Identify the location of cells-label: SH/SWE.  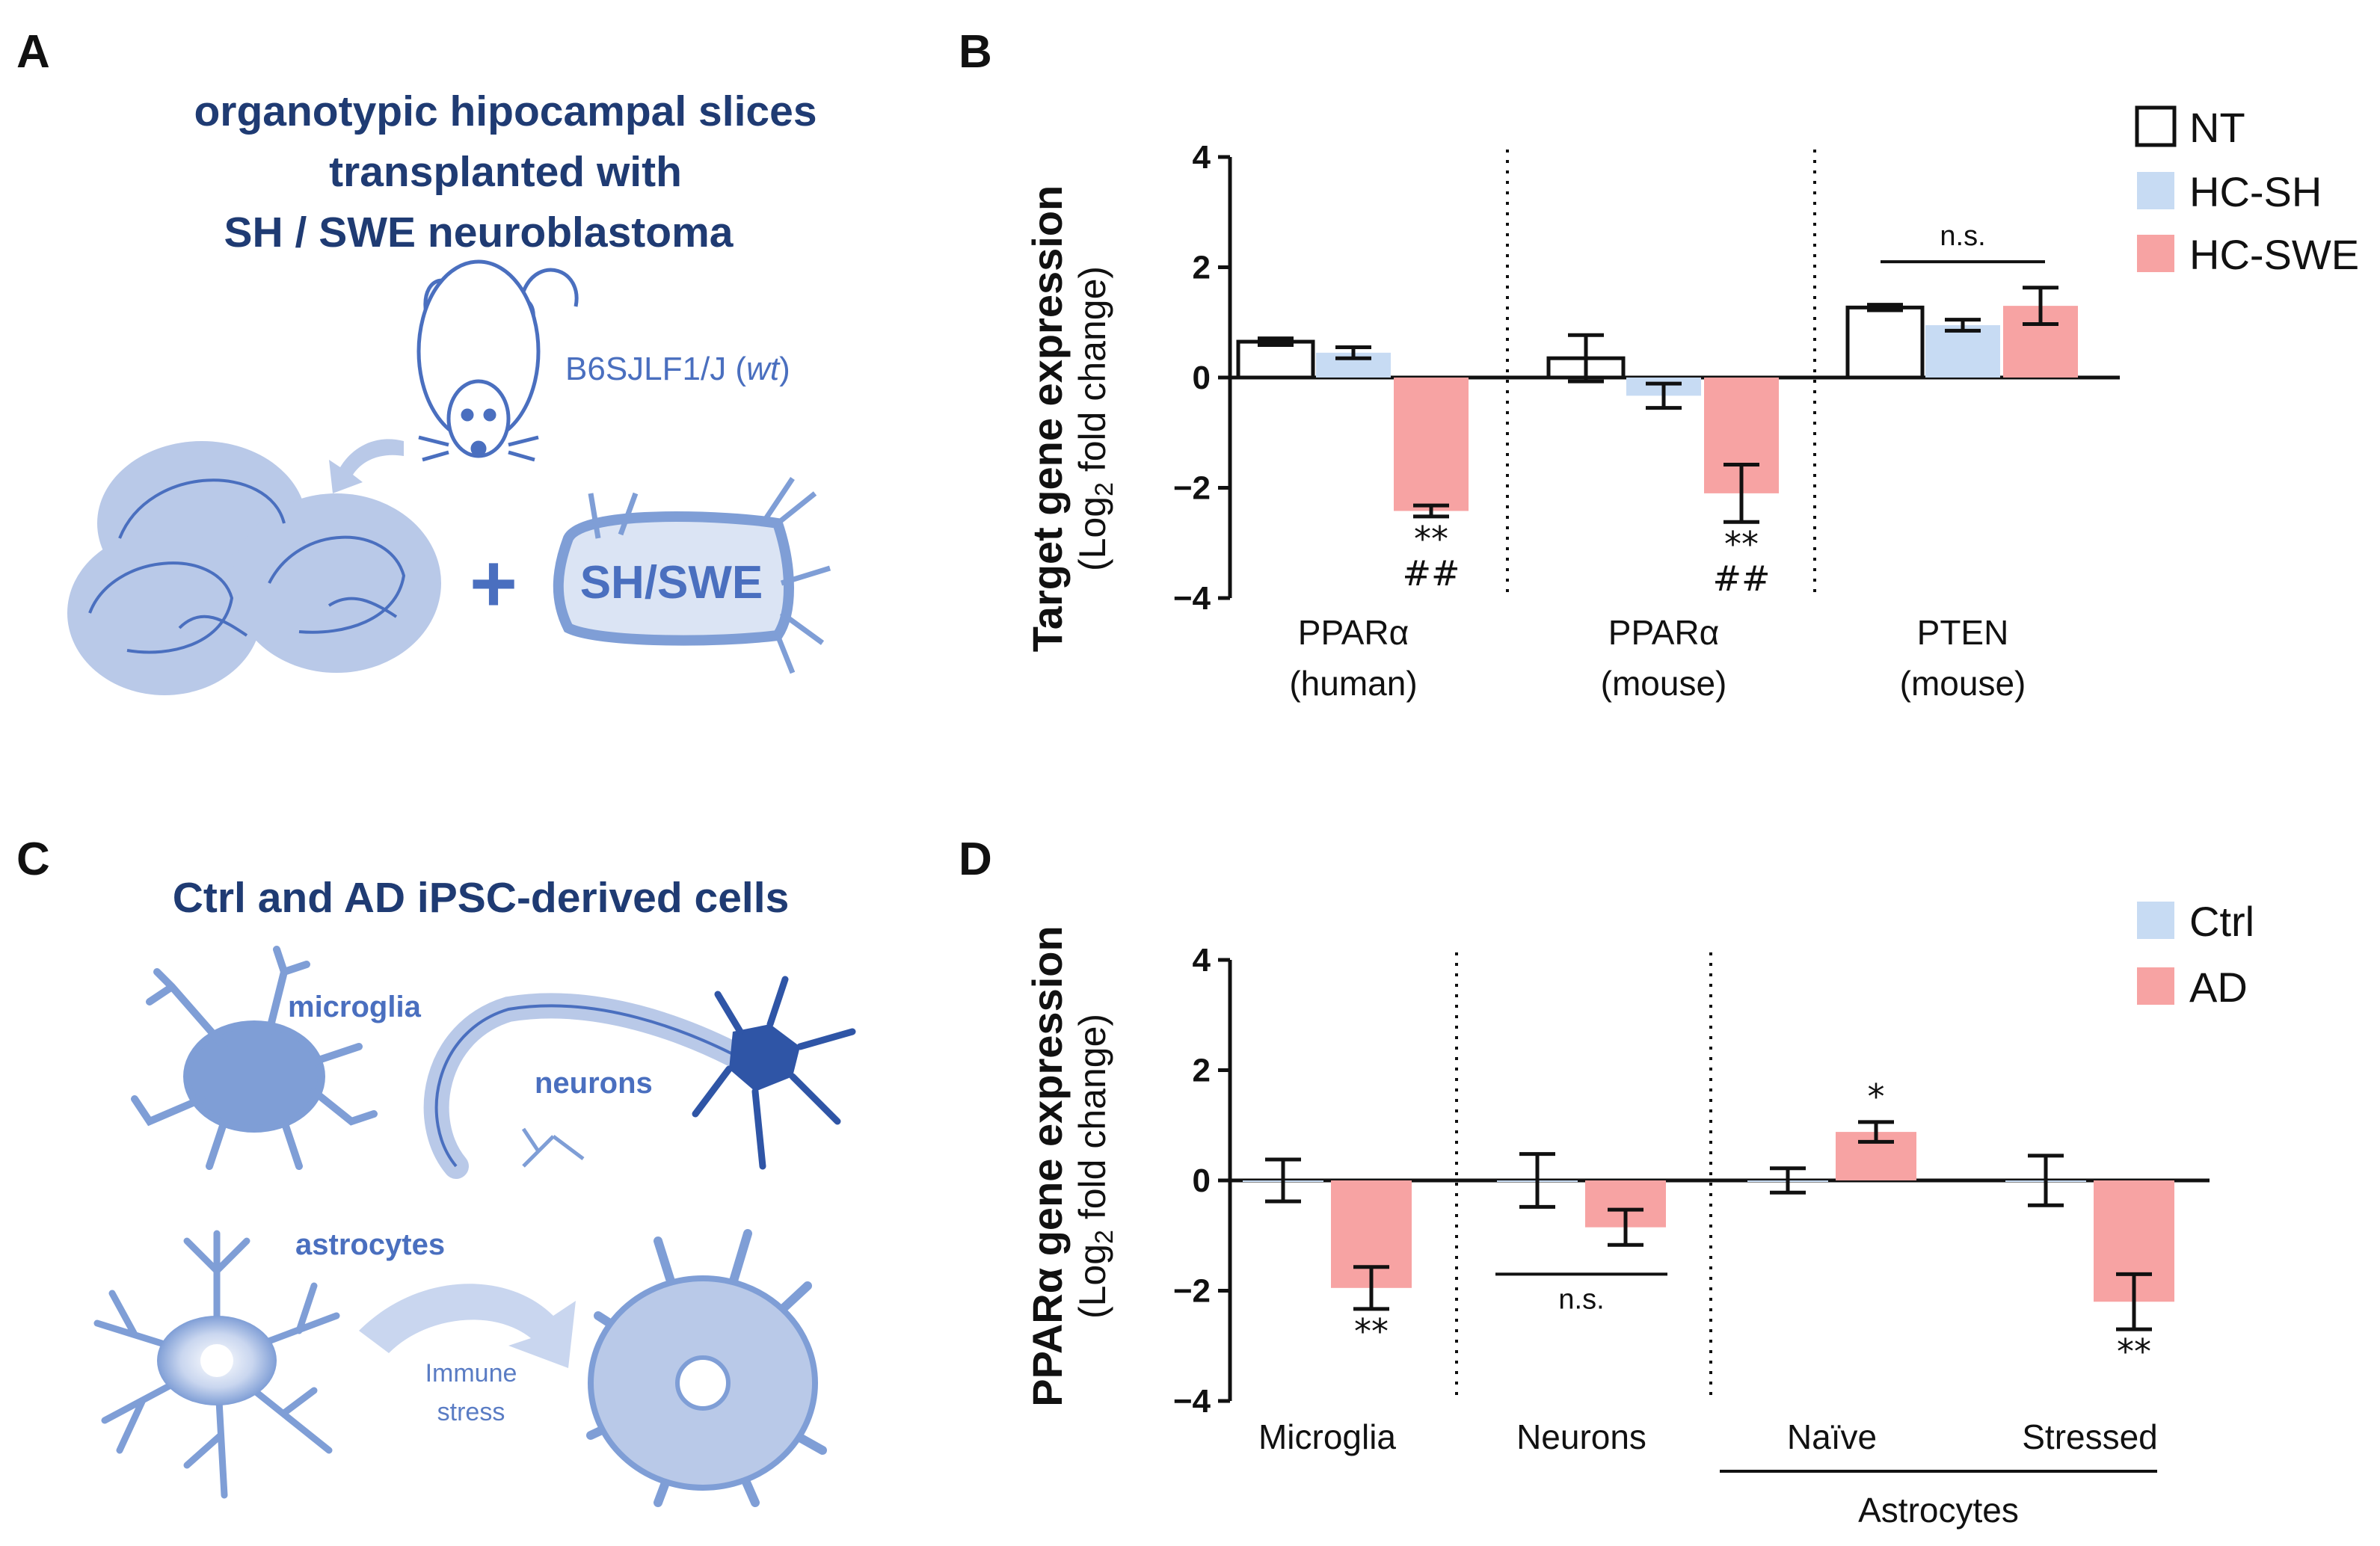
(671, 583).